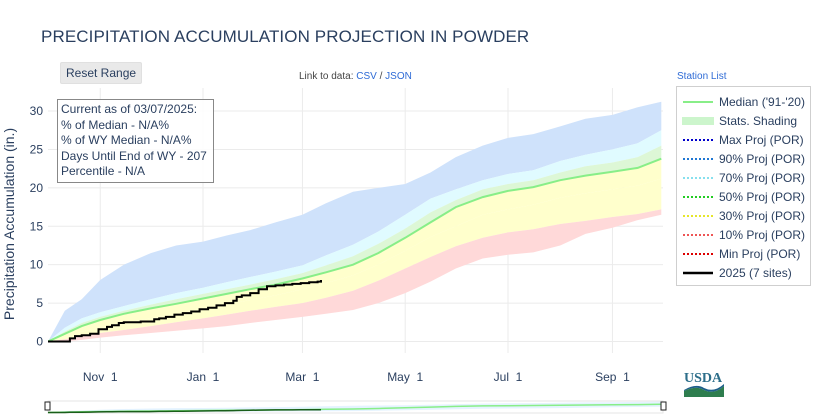 This screenshot has height=420, width=816. I want to click on x-tick-label: Jan 1, so click(203, 377).